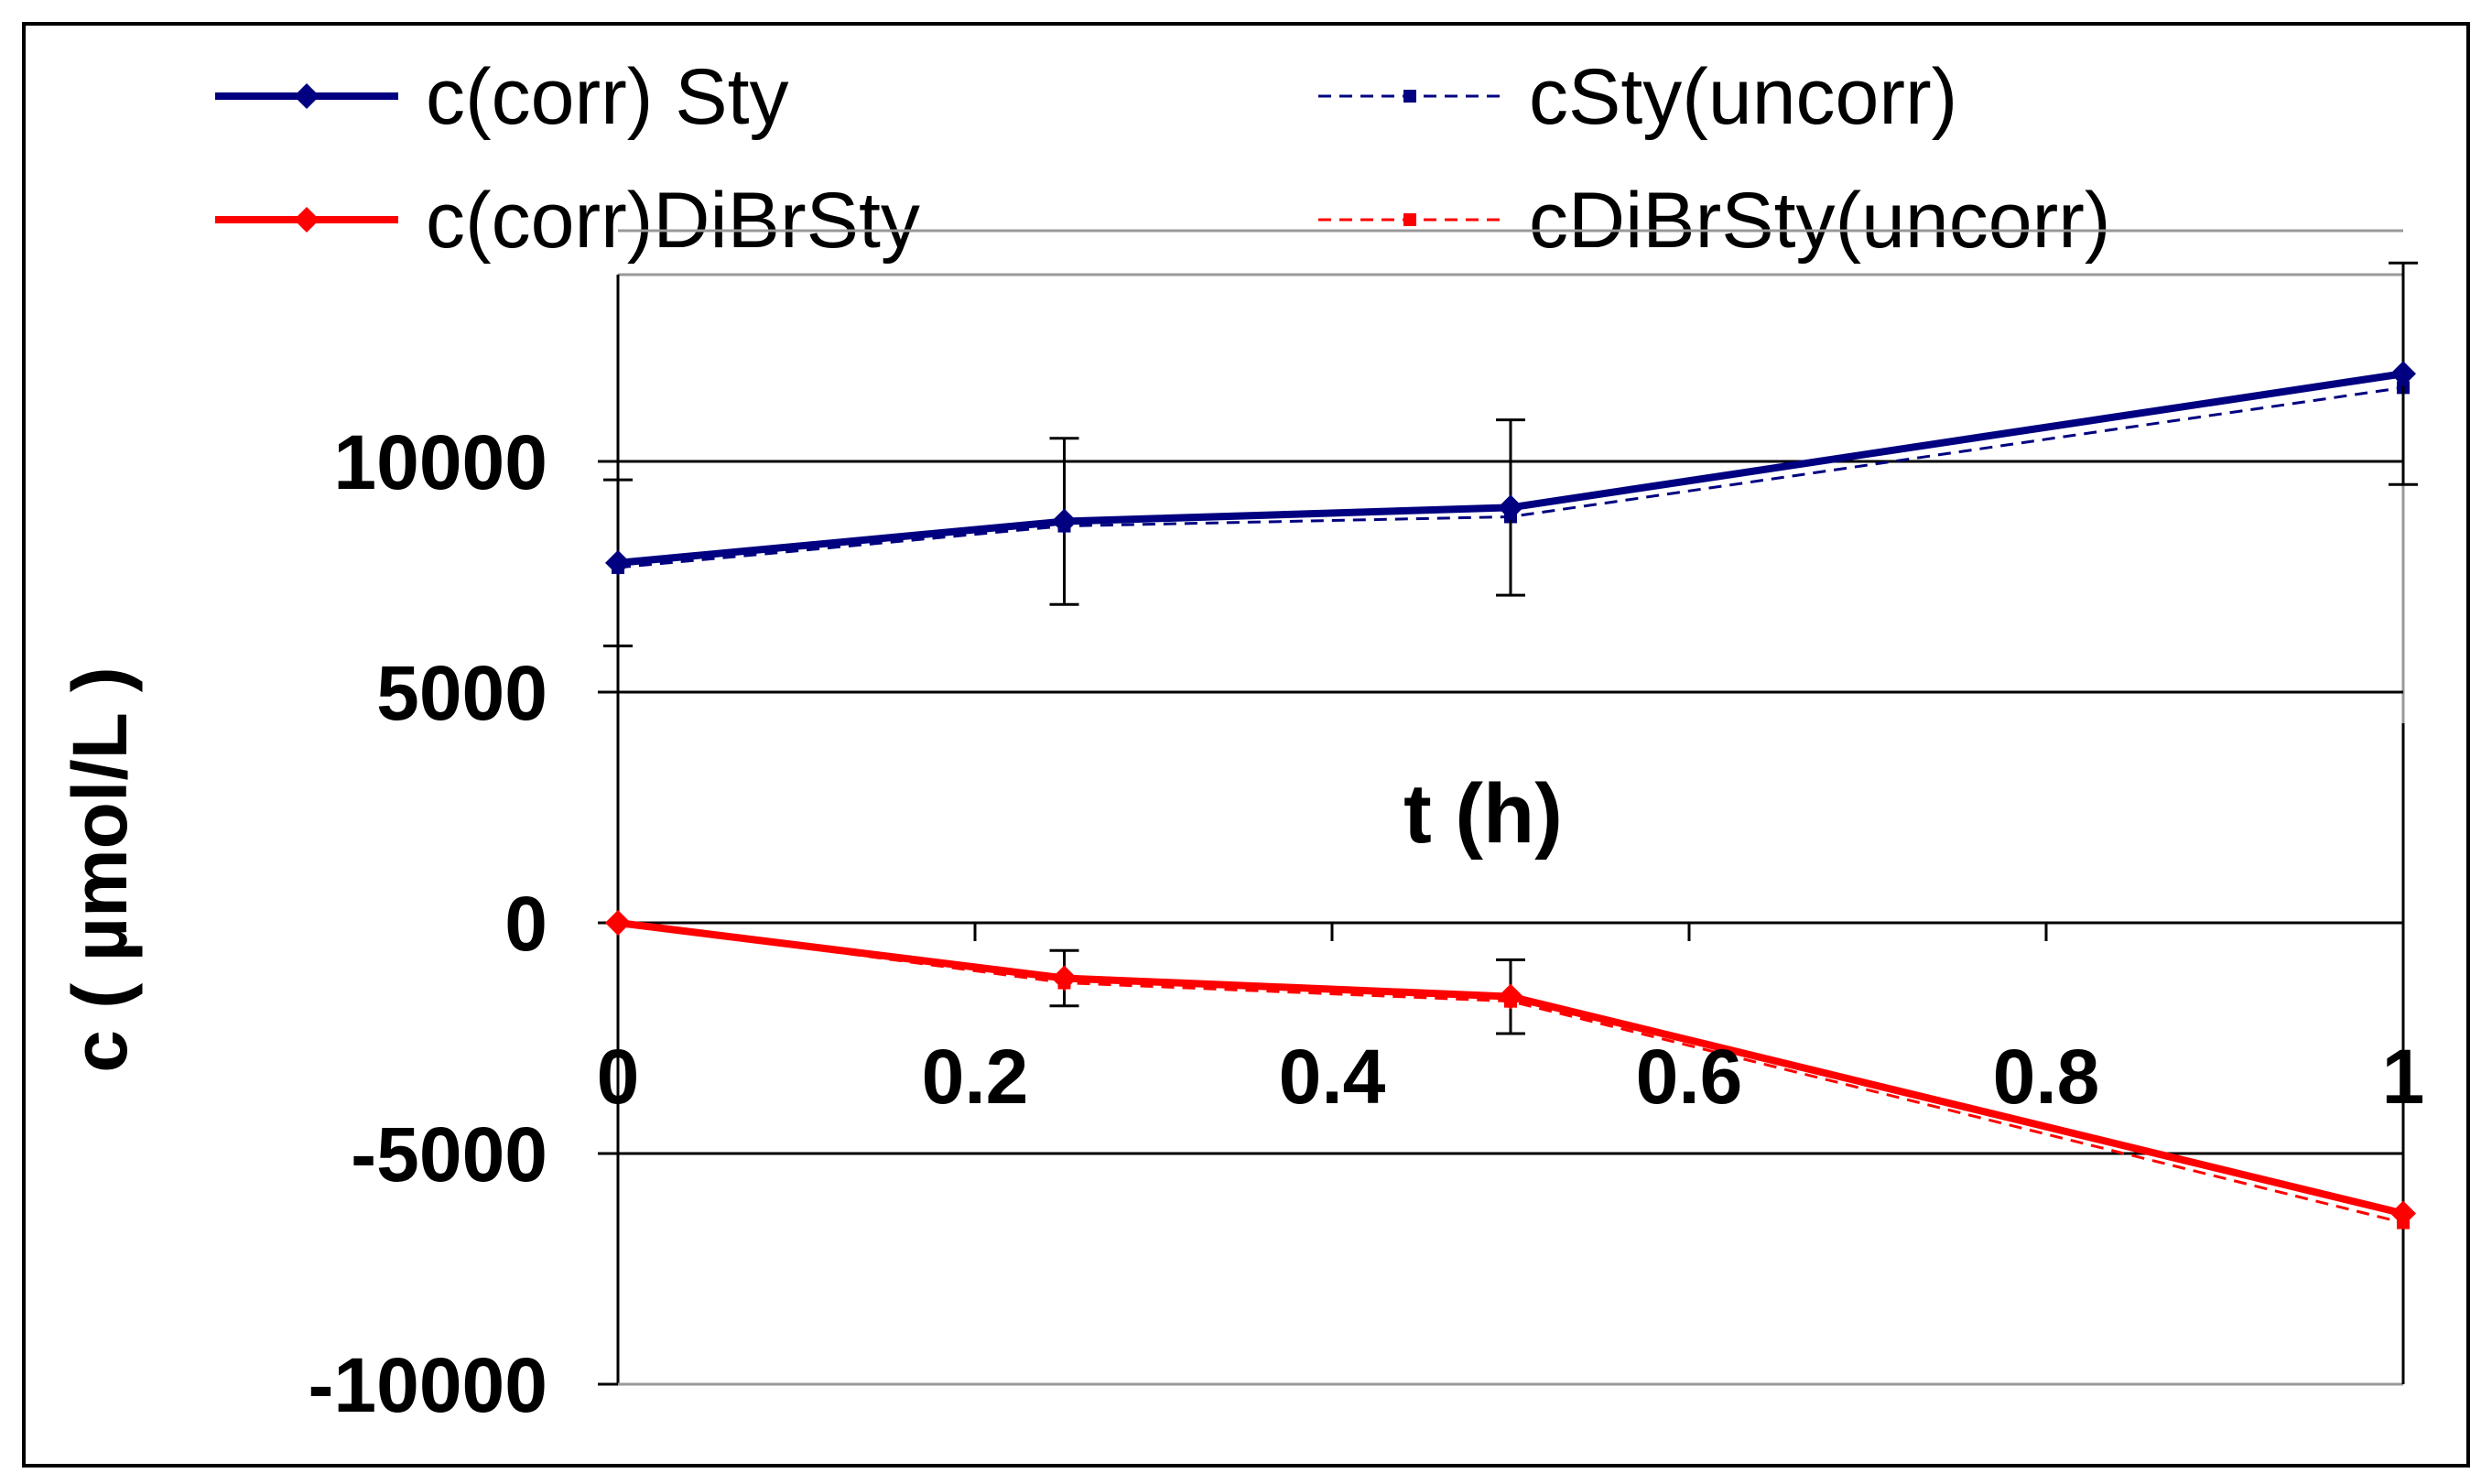  I want to click on x-tick-label-0: 0, so click(618, 1077).